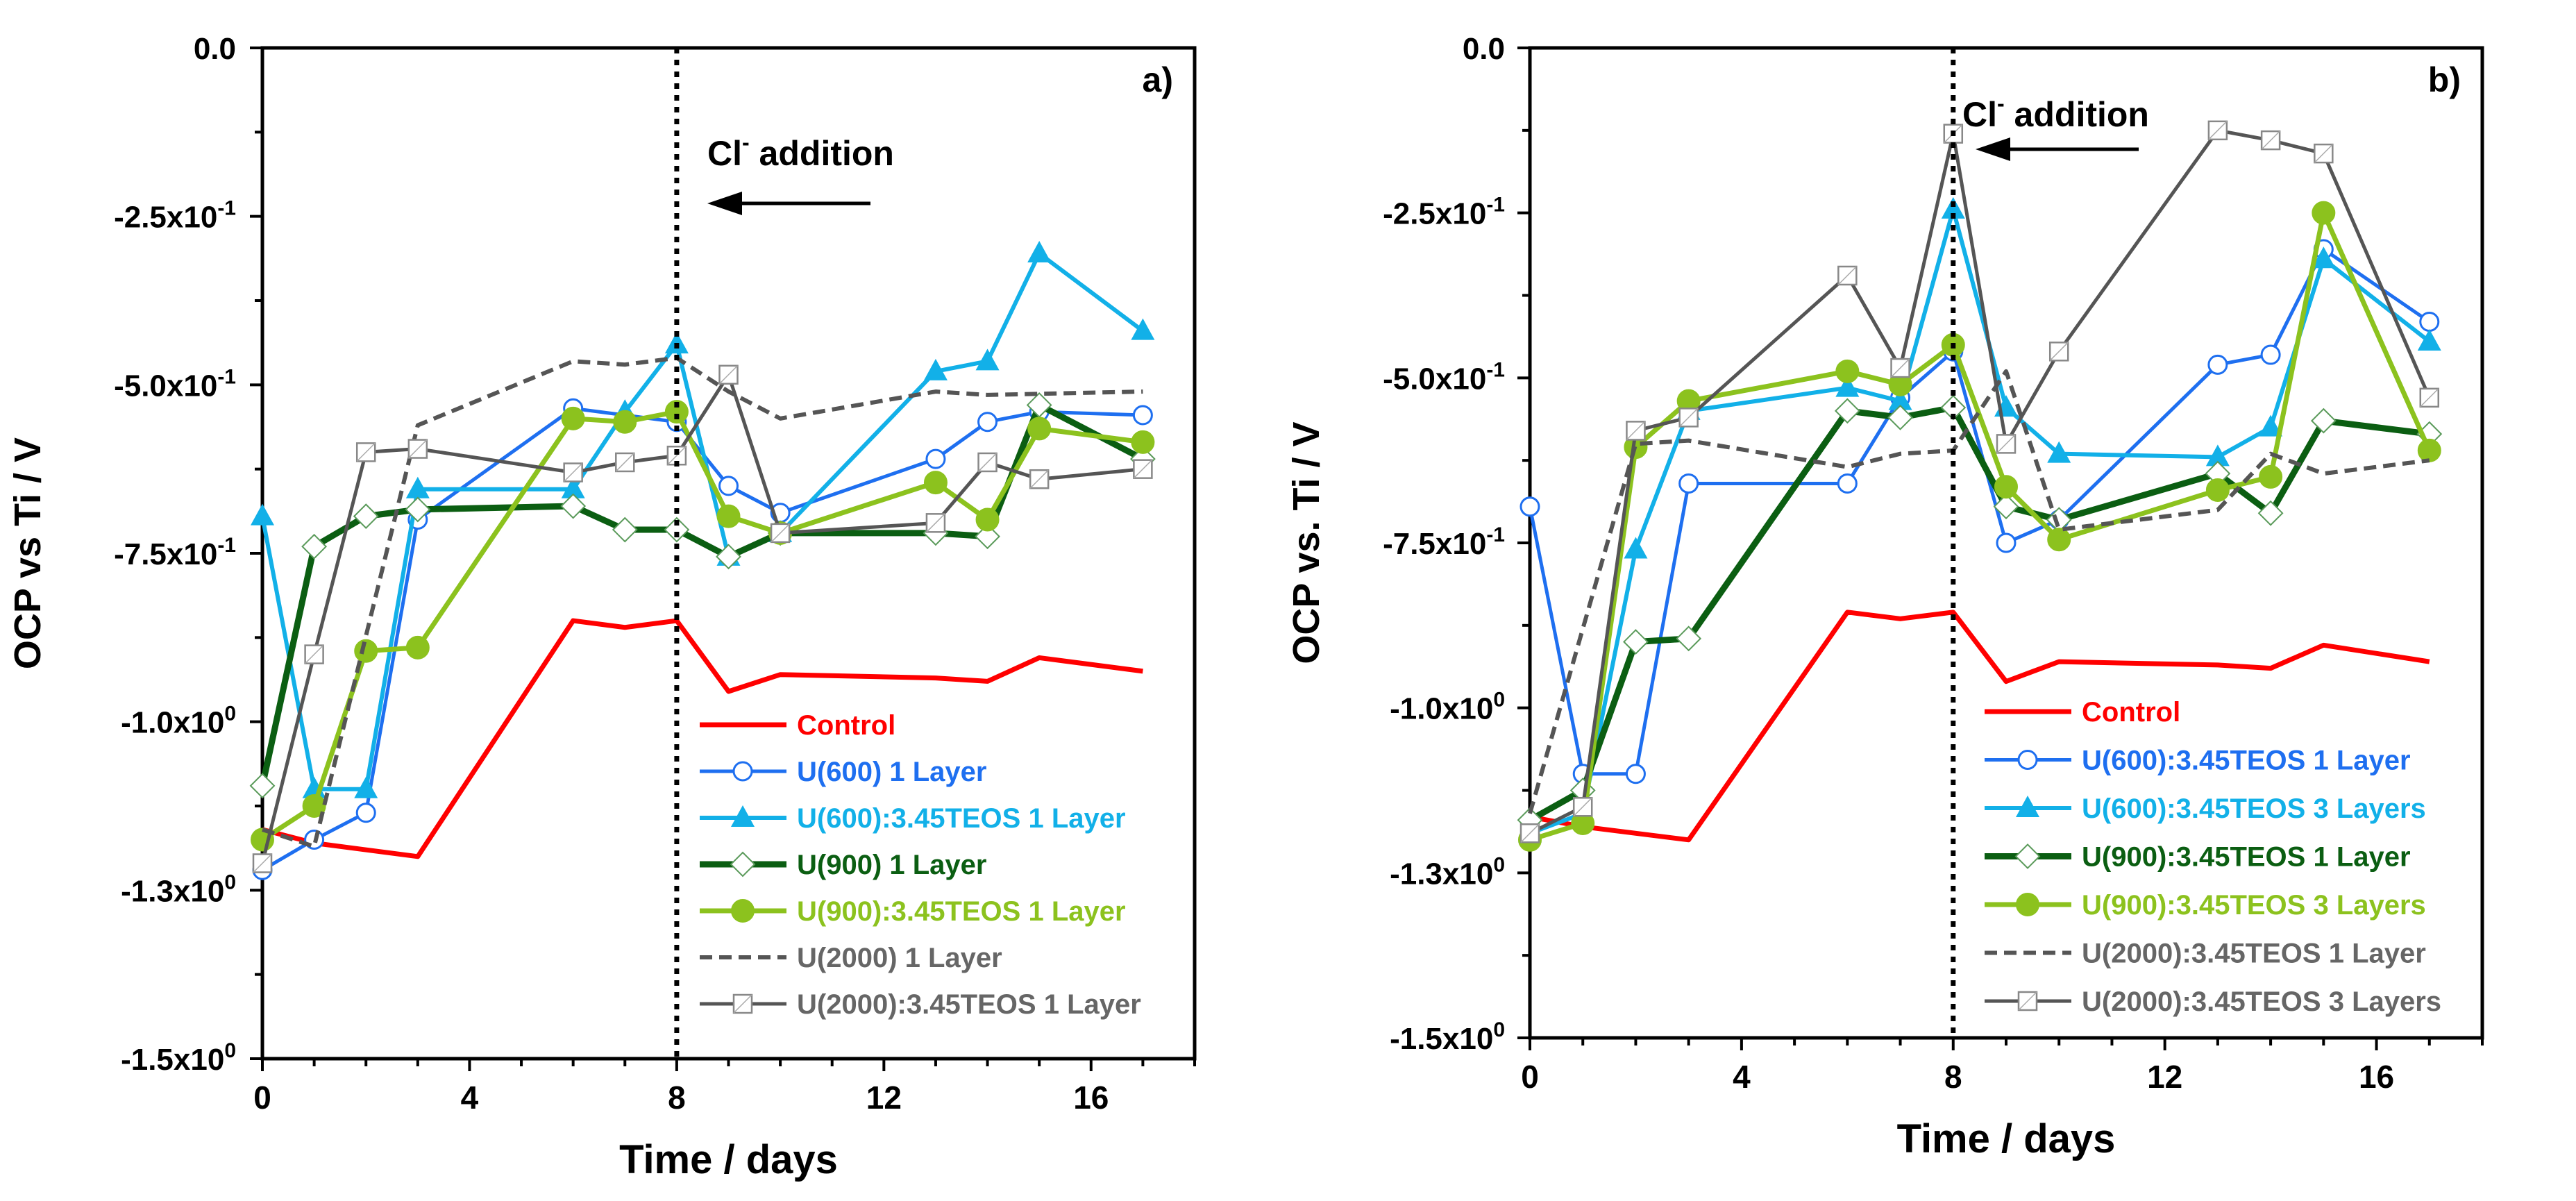  What do you see at coordinates (28, 553) in the screenshot?
I see `y-axis-title: OCP vs Ti / V` at bounding box center [28, 553].